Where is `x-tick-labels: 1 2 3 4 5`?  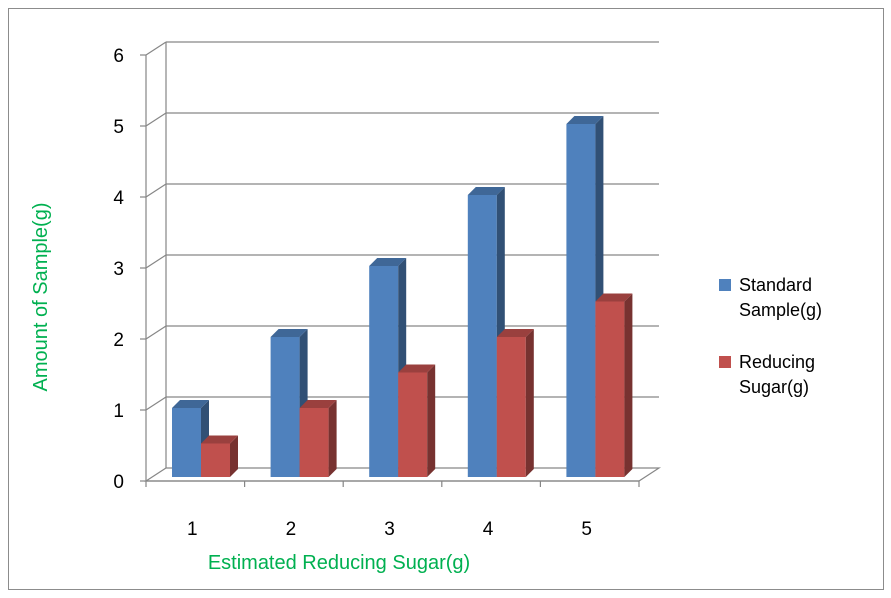 x-tick-labels: 1 2 3 4 5 is located at coordinates (389, 529).